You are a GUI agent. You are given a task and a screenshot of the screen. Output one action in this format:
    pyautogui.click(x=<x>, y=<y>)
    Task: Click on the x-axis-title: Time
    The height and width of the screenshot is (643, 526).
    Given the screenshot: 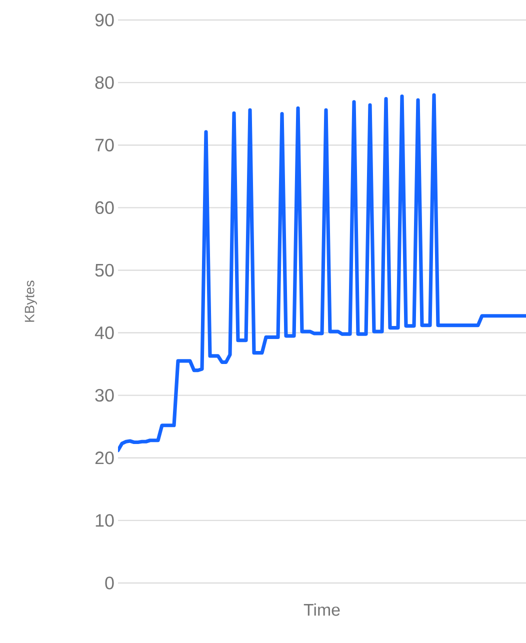 What is the action you would take?
    pyautogui.click(x=322, y=609)
    